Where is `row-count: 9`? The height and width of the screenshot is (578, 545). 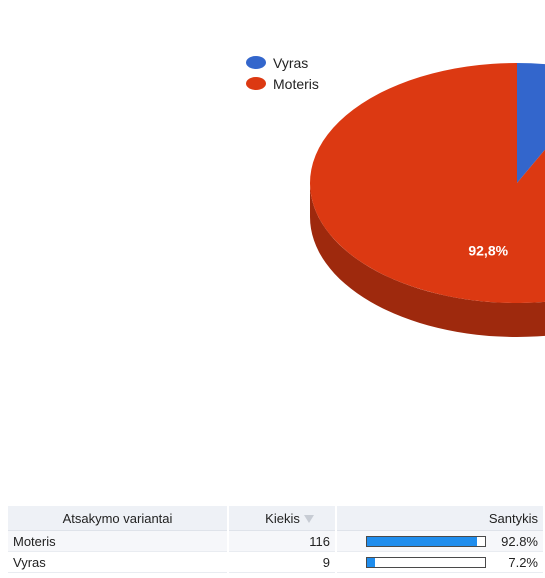 row-count: 9 is located at coordinates (282, 562).